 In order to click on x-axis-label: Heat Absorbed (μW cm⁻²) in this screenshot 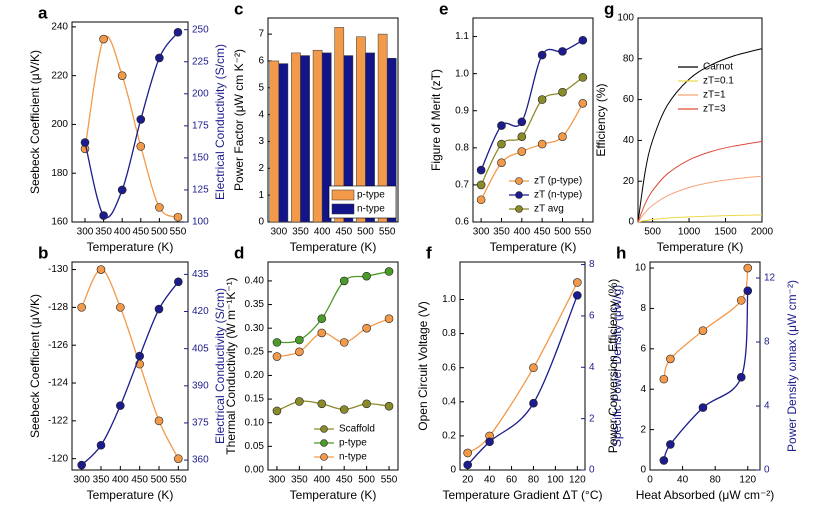, I will do `click(705, 495)`.